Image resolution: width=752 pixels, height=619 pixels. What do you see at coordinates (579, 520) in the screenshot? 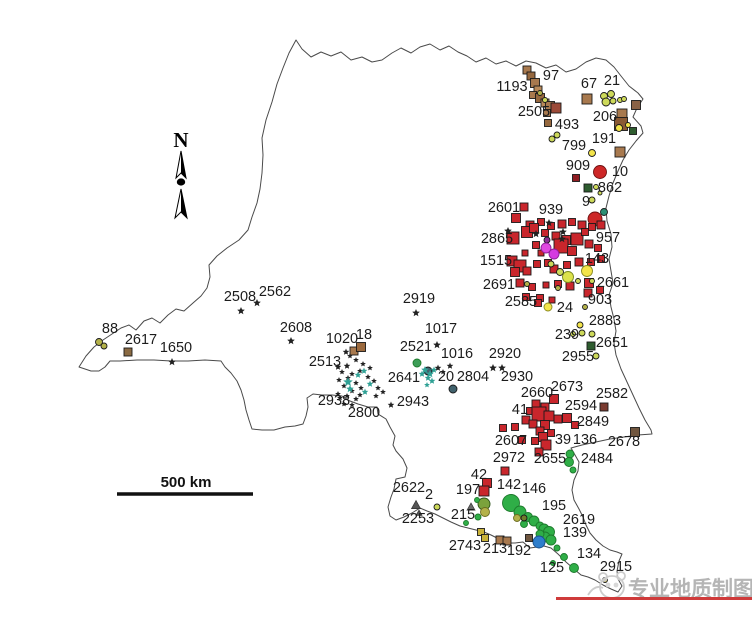
I see `sample-number-label: 2619` at bounding box center [579, 520].